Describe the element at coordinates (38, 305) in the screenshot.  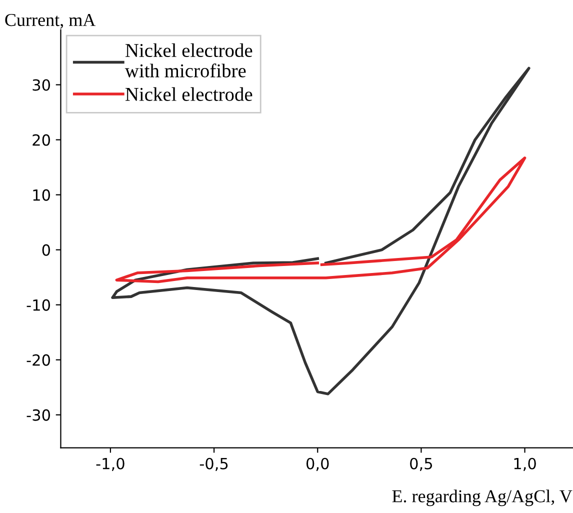
I see `y-tick-label: -10` at that location.